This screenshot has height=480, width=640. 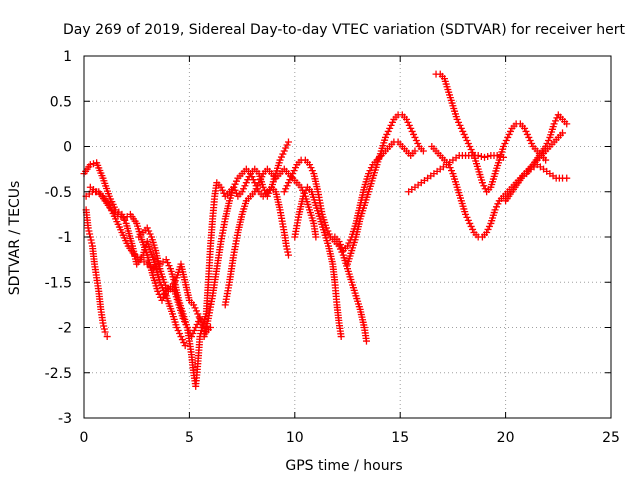 What do you see at coordinates (58, 193) in the screenshot?
I see `y-tick-label: -0.5` at bounding box center [58, 193].